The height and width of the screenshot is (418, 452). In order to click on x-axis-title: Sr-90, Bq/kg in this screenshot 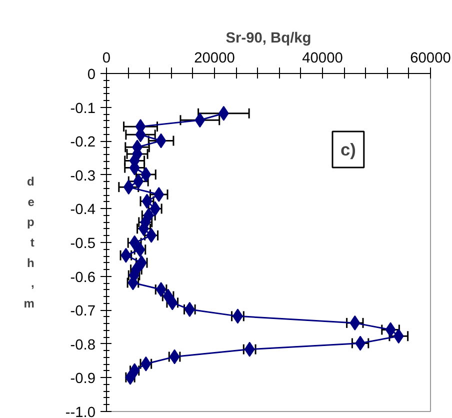, I will do `click(269, 38)`.